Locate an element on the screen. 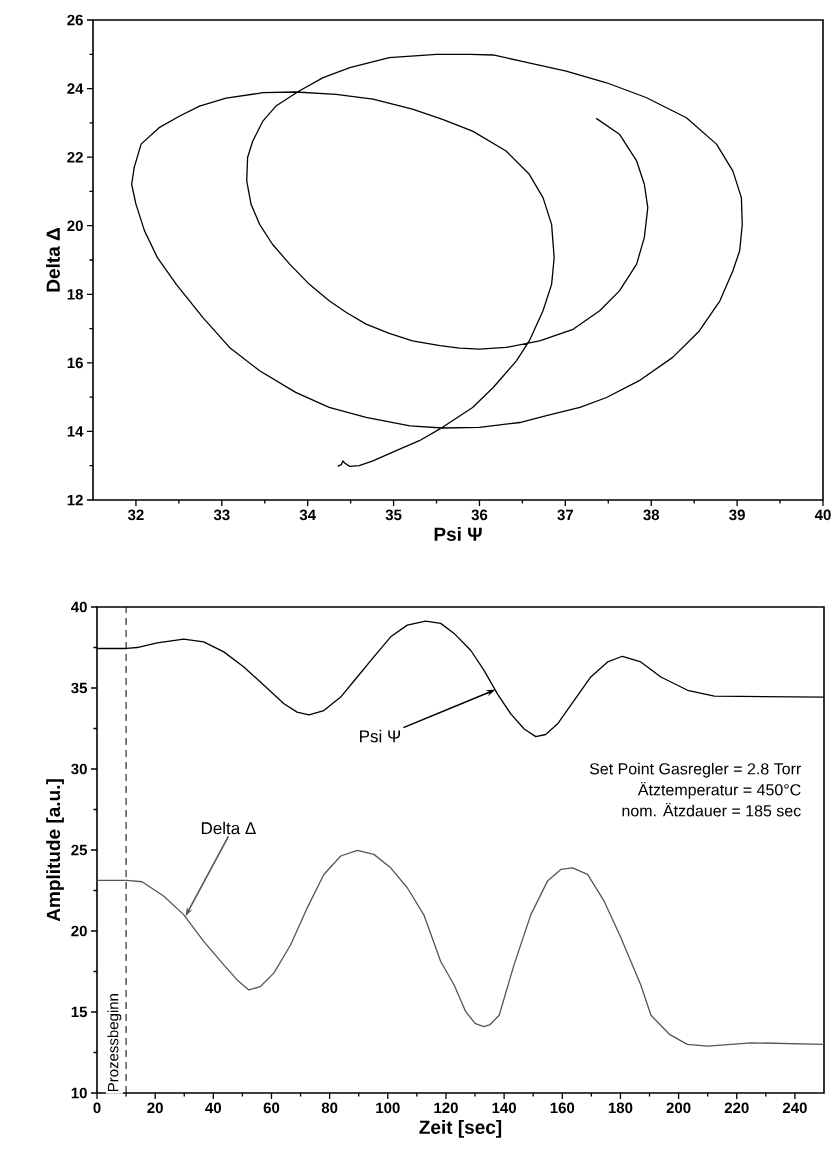 The width and height of the screenshot is (837, 1169). annotation: Ätztemperatur = 450°C is located at coordinates (719, 790).